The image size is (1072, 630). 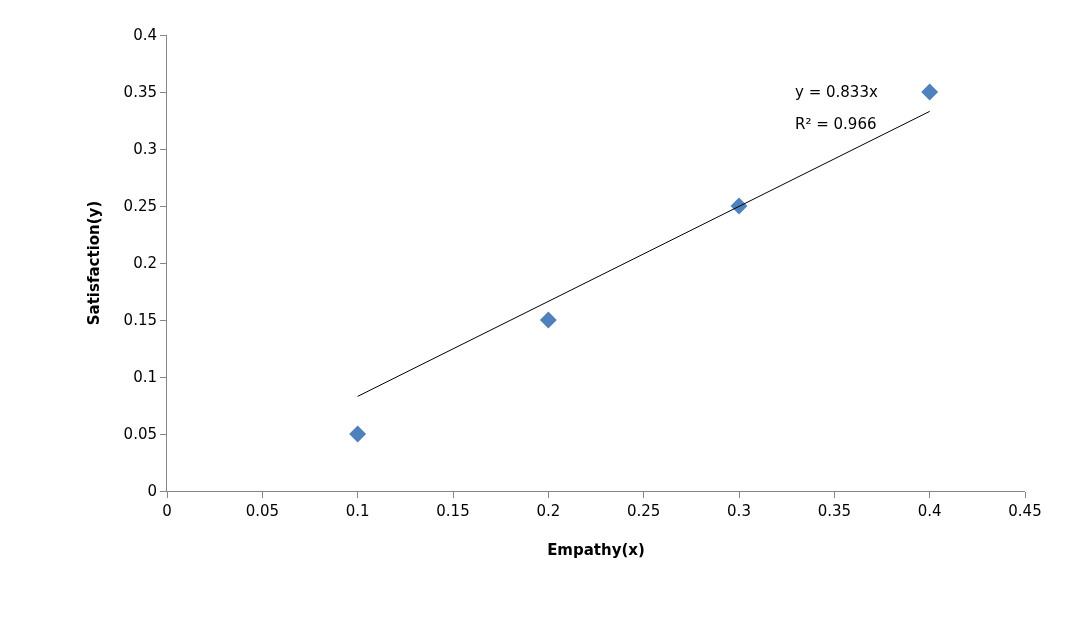 I want to click on x-tick-label: 0.15, so click(x=453, y=511).